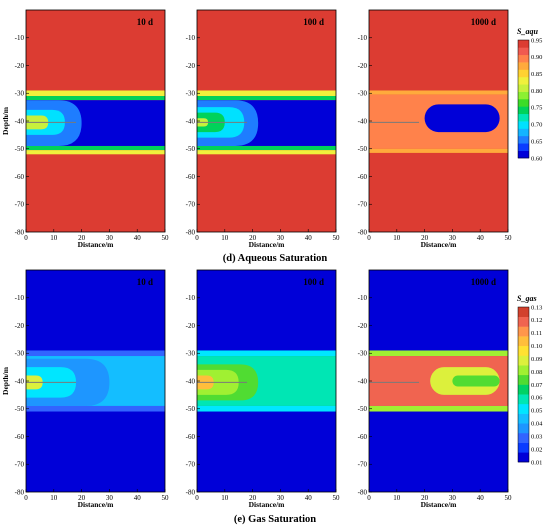  Describe the element at coordinates (536, 74) in the screenshot. I see `colorbar-tick-label: 0.85` at that location.